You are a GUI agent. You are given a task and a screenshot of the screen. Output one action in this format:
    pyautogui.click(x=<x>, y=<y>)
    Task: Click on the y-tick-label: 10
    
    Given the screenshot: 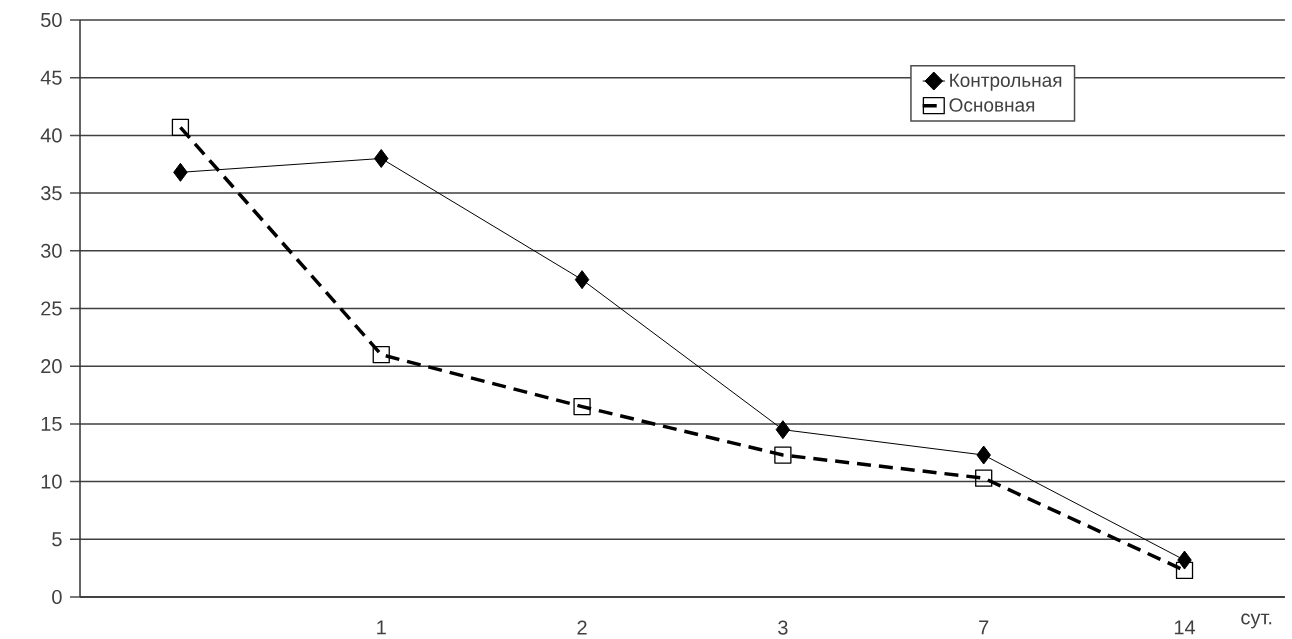 What is the action you would take?
    pyautogui.click(x=51, y=481)
    